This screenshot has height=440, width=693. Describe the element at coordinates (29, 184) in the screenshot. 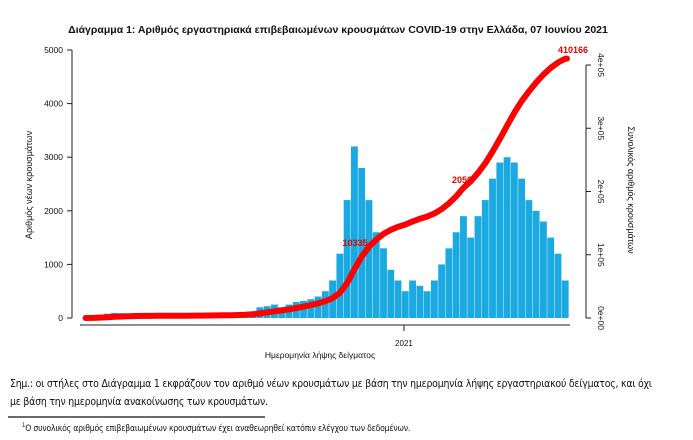

I see `y-left-label: Αριθμός νέων κρουσμάτων` at that location.